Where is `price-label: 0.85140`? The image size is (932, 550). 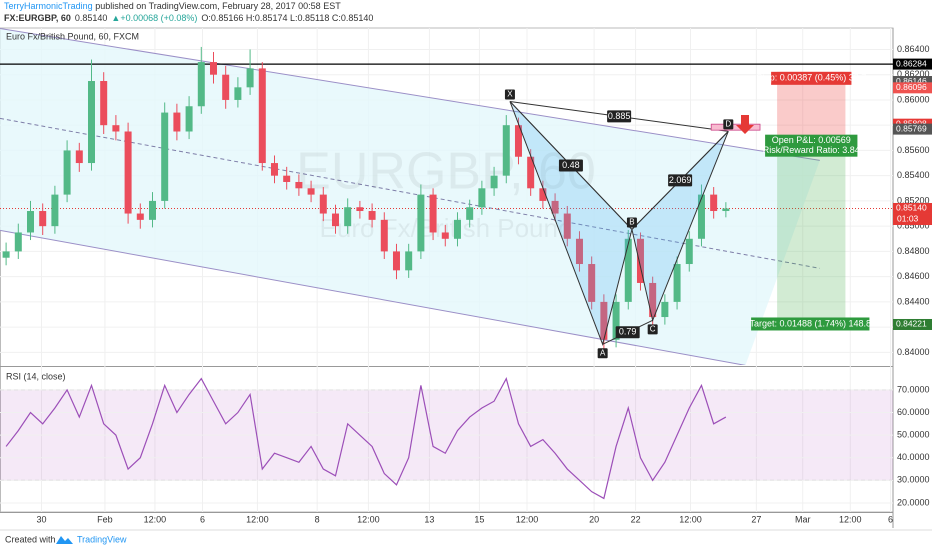 price-label: 0.85140 is located at coordinates (911, 208).